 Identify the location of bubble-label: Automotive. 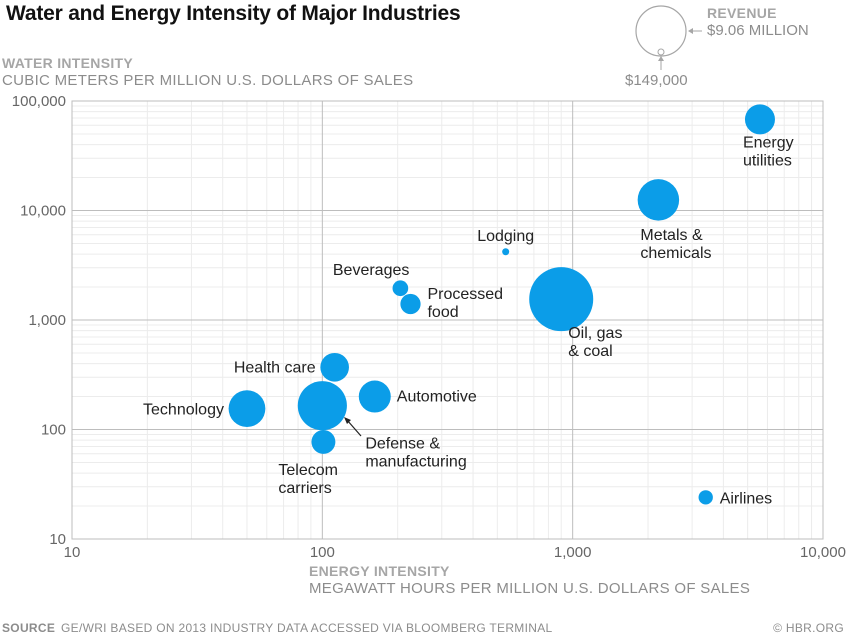
(437, 397).